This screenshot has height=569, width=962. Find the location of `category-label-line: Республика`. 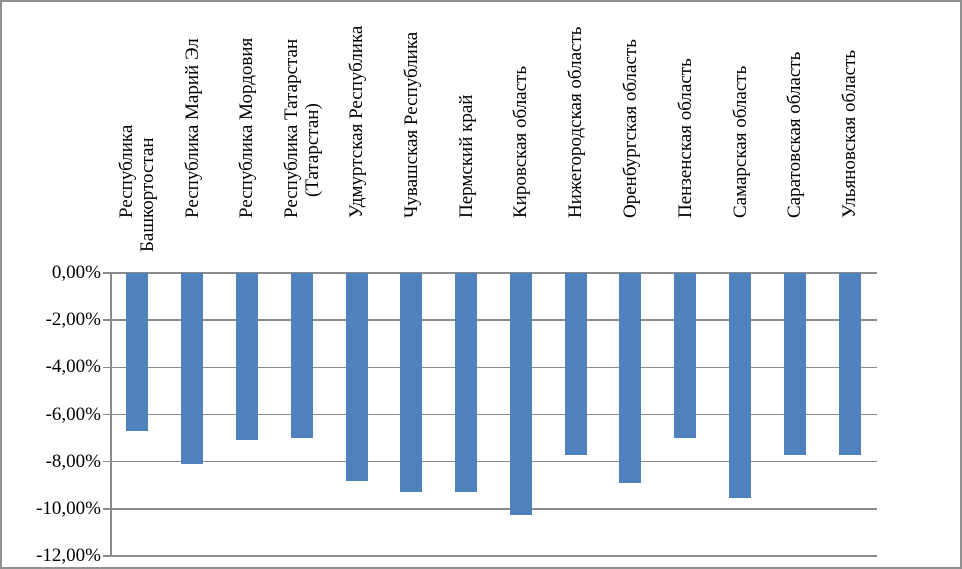

category-label-line: Республика is located at coordinates (127, 171).